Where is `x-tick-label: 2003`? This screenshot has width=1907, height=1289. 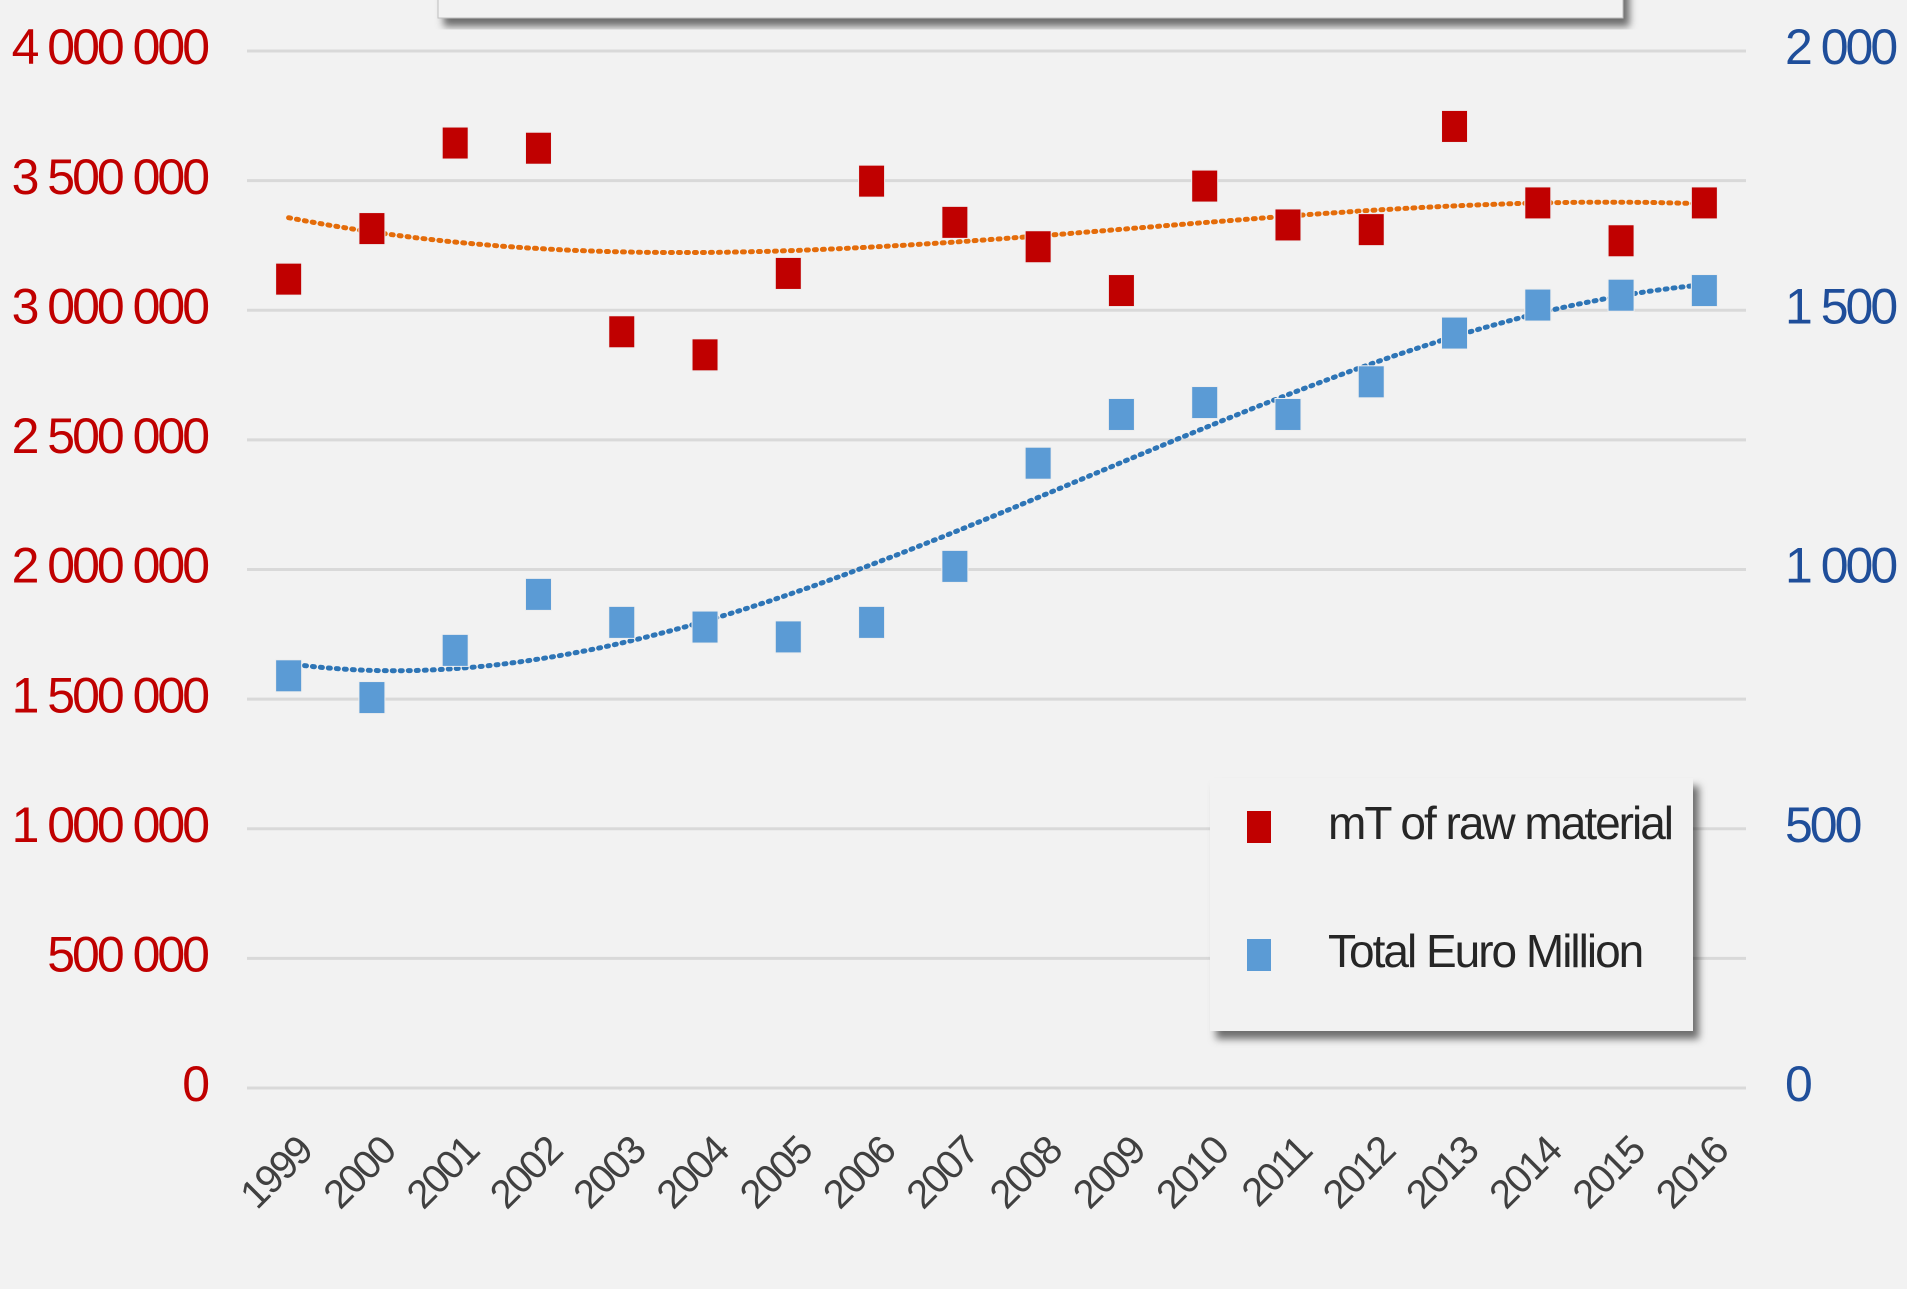 x-tick-label: 2003 is located at coordinates (609, 1172).